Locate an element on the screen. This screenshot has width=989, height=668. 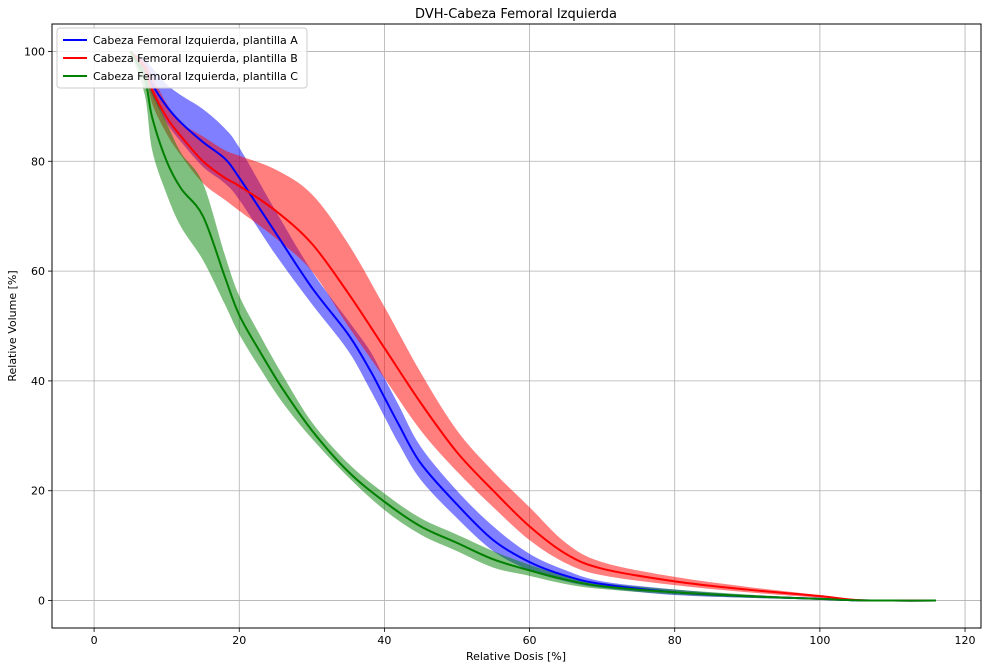
y-tick-label: 60 is located at coordinates (38, 271).